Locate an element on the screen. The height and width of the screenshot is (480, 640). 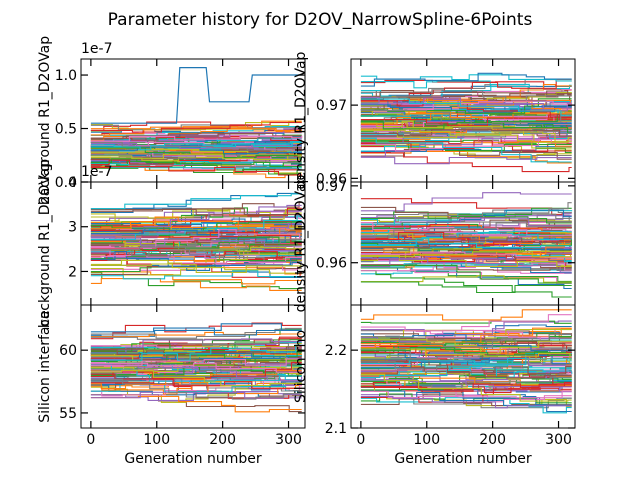
y-tick-label: 60 is located at coordinates (68, 351).